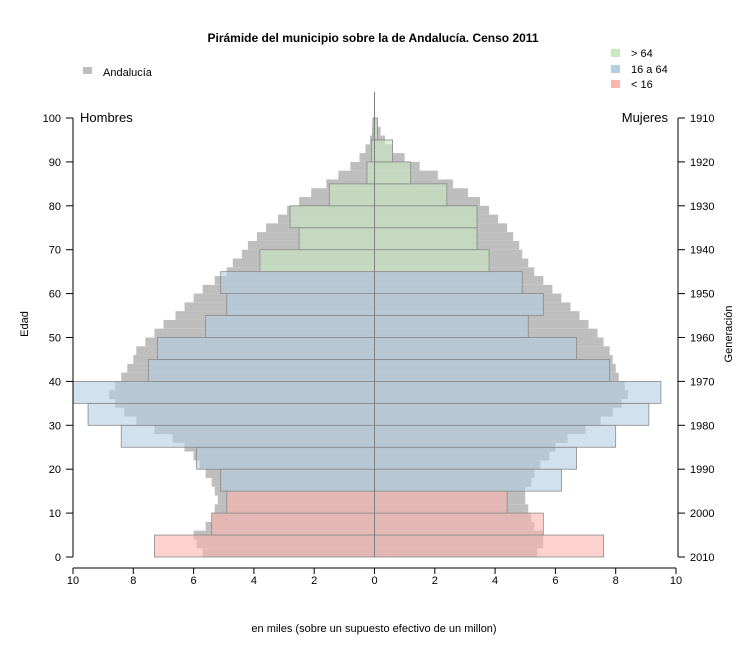 The height and width of the screenshot is (650, 750). Describe the element at coordinates (645, 117) in the screenshot. I see `mujeres-label: Mujeres` at that location.